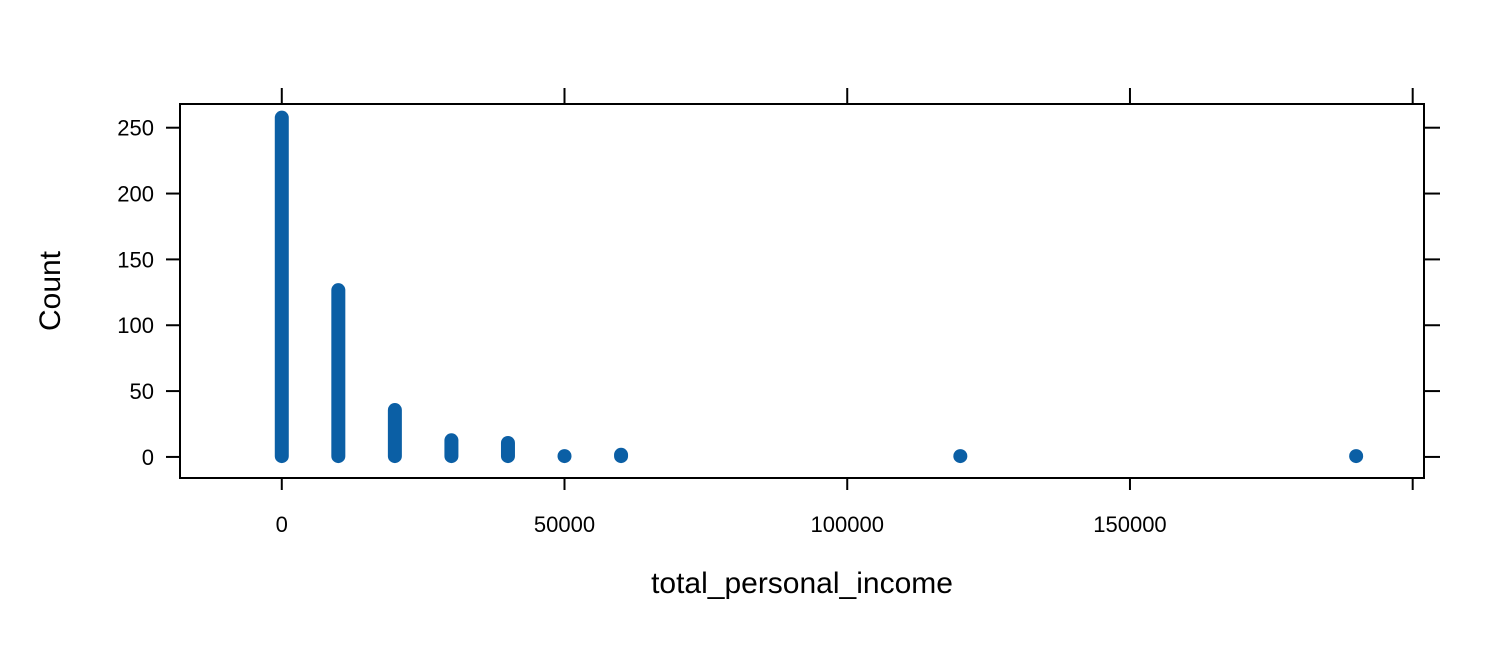  What do you see at coordinates (135, 293) in the screenshot?
I see `y-tick-labels: 0 50 100 150 200 250` at bounding box center [135, 293].